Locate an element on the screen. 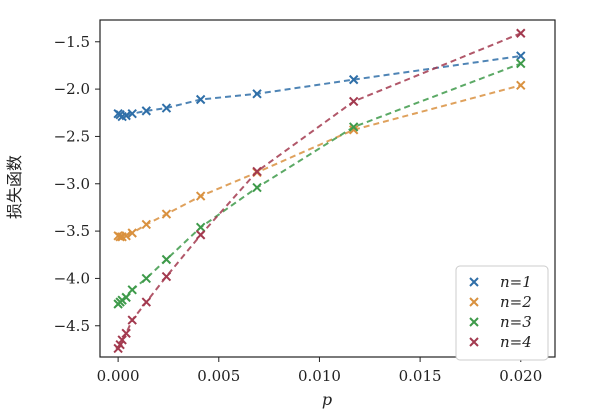  y-tick-label: −4.0 is located at coordinates (72, 278).